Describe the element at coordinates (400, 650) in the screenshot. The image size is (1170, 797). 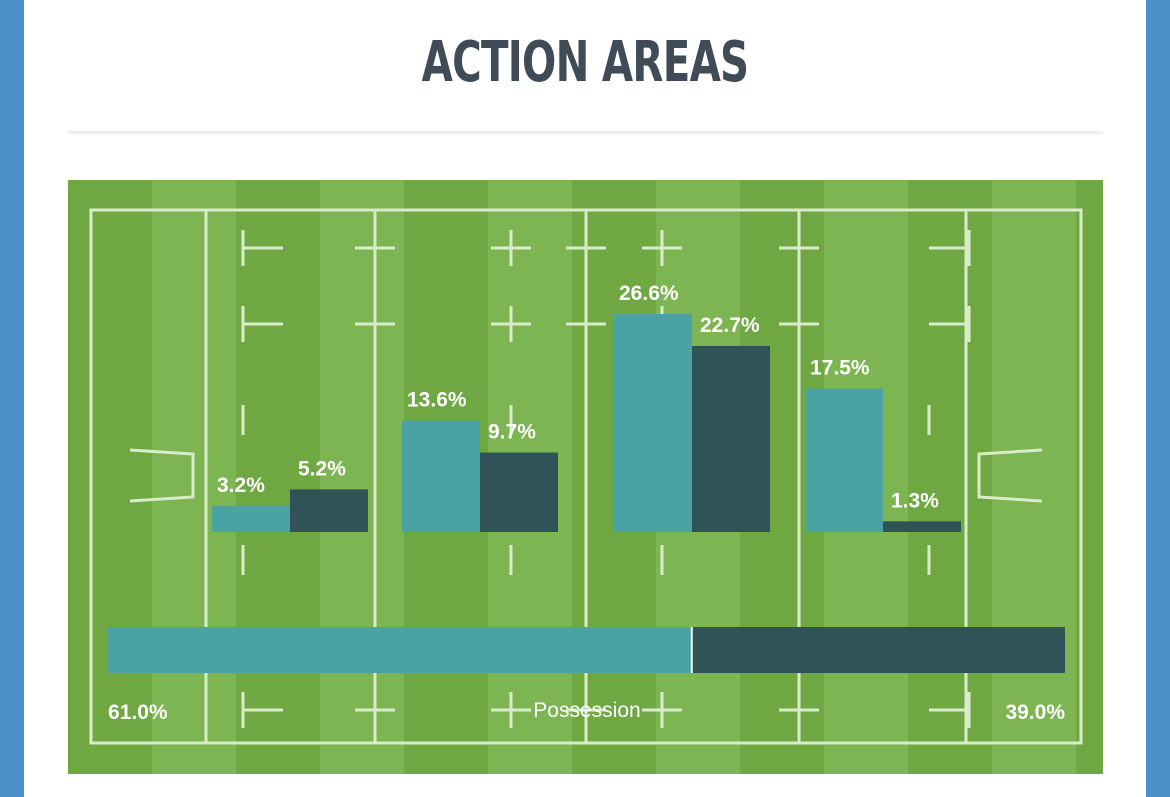
I see `possession-team-a` at that location.